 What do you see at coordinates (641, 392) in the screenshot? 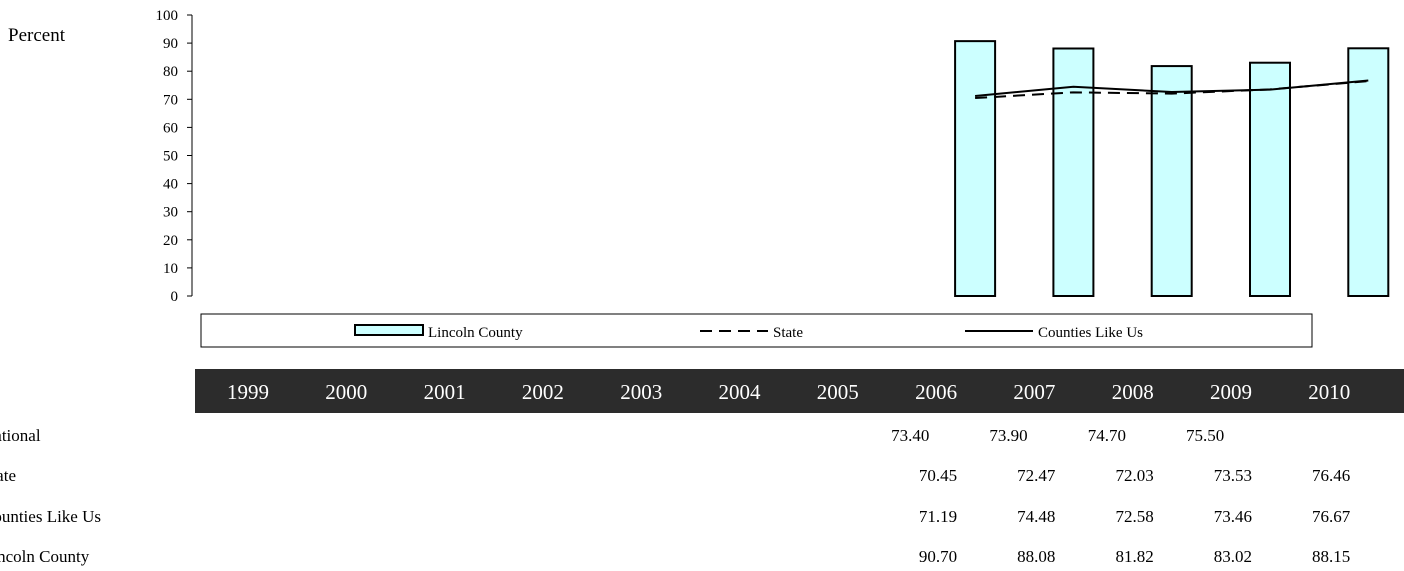
I see `year-header-2003: 2003` at bounding box center [641, 392].